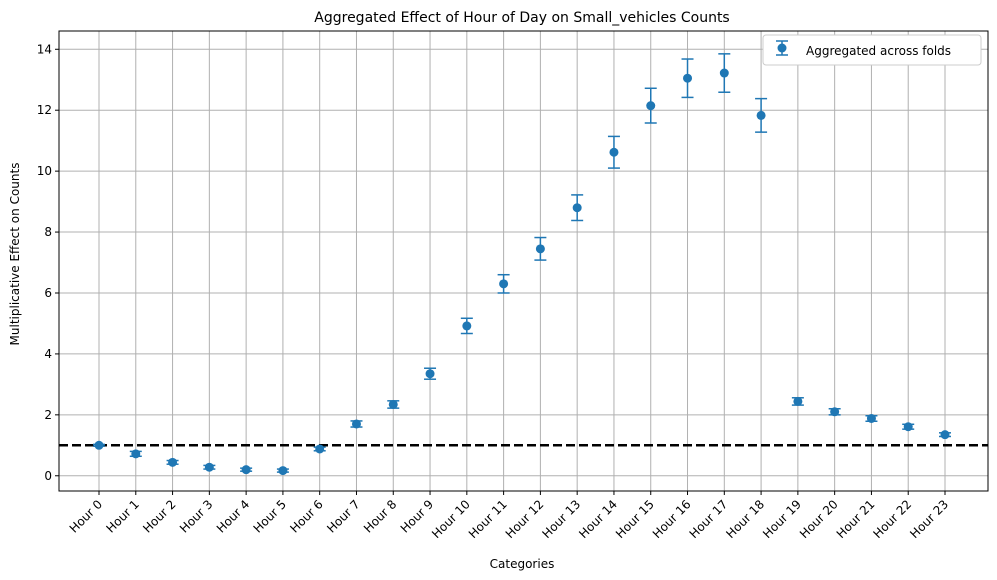 The image size is (997, 580). I want to click on y-tick-label: 12, so click(44, 110).